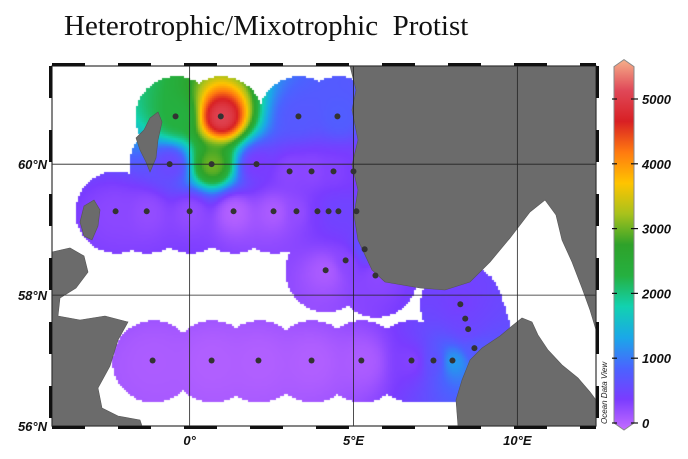 This screenshot has height=459, width=688. I want to click on colorbar-gradient, so click(624, 244).